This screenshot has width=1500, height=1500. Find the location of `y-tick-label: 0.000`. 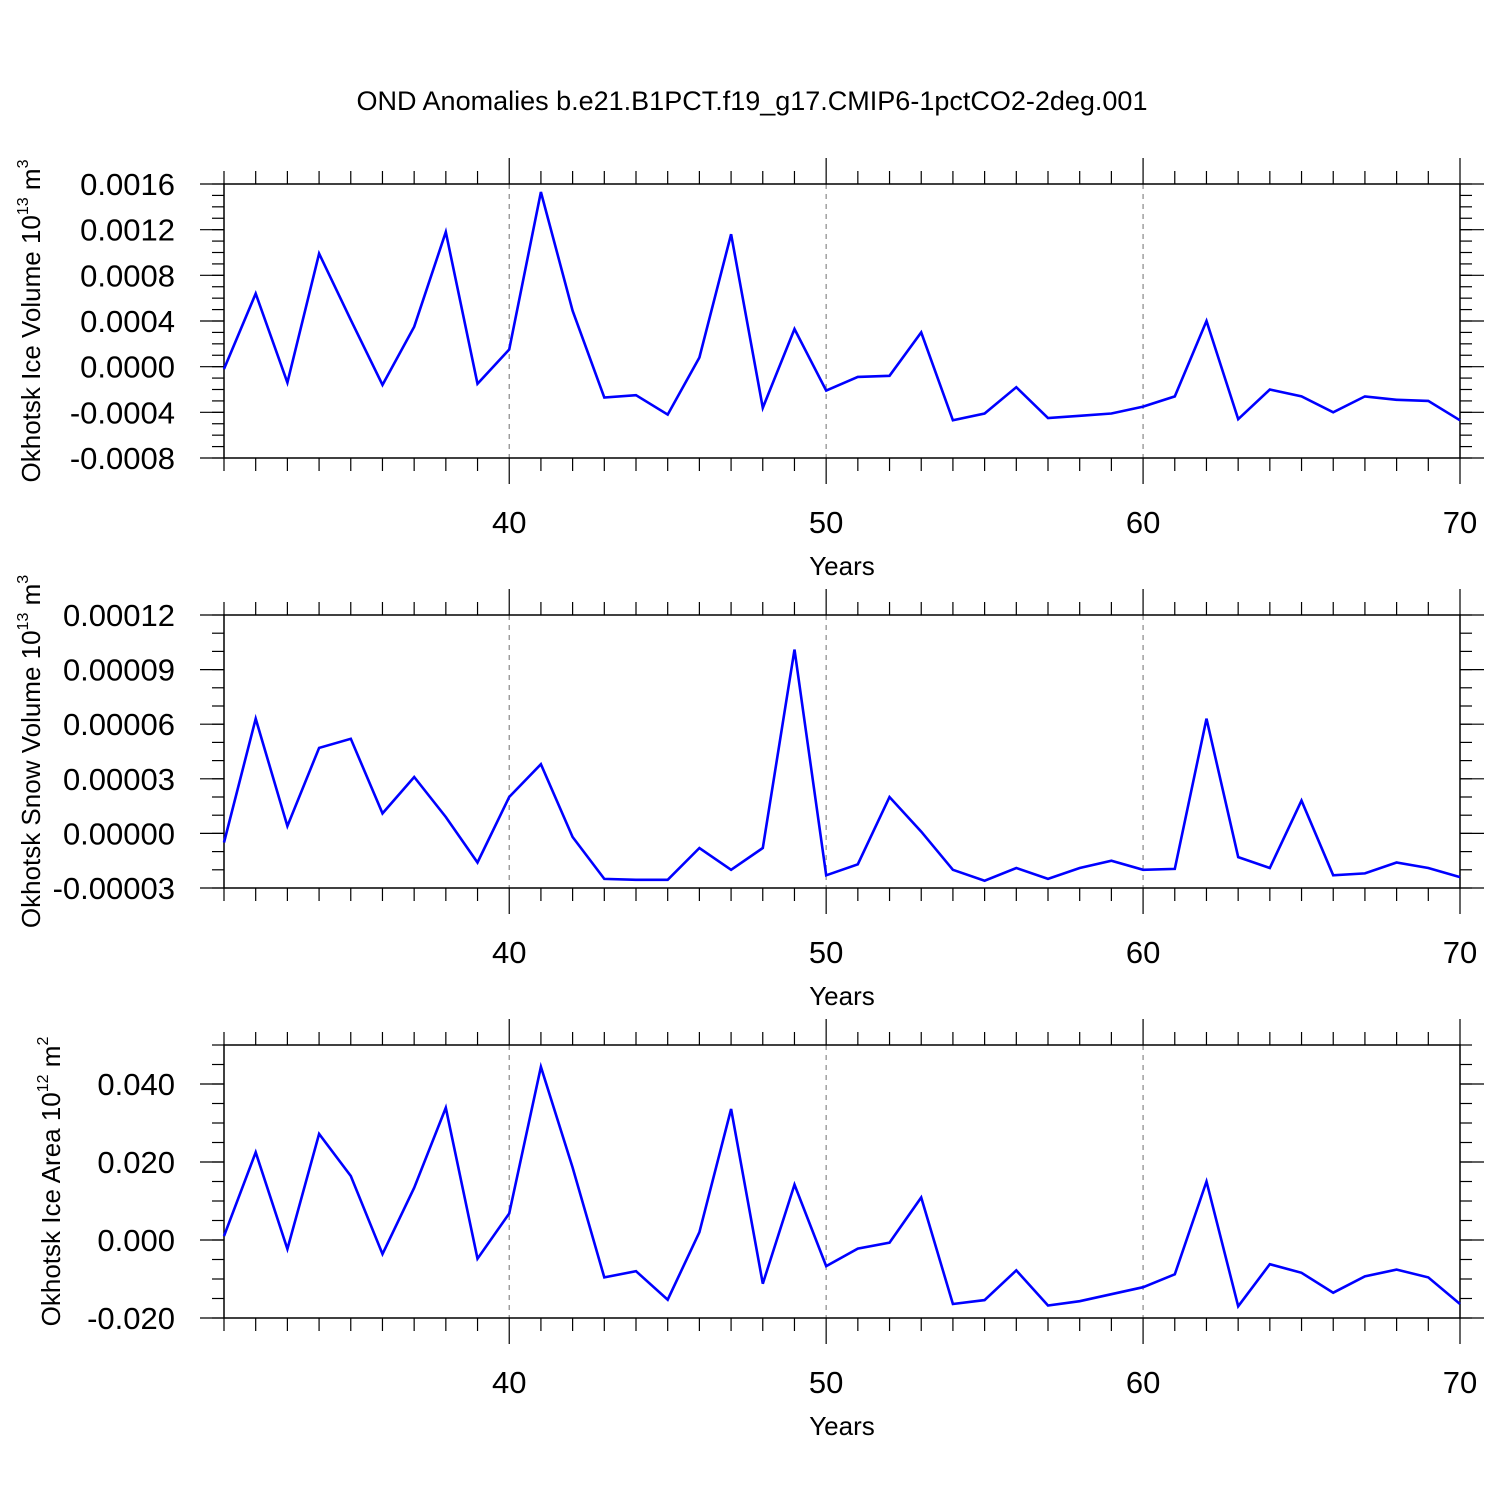

y-tick-label: 0.000 is located at coordinates (136, 1240).